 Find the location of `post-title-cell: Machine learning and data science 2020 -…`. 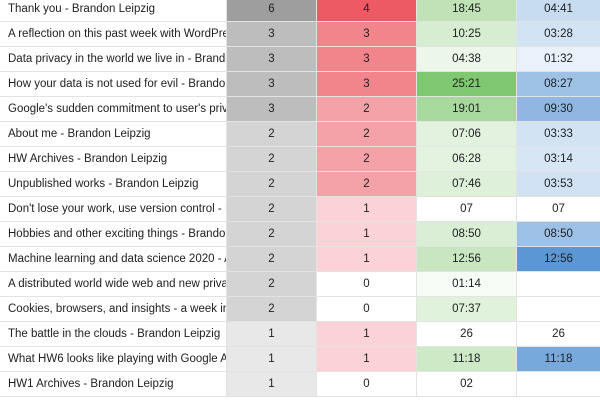

post-title-cell: Machine learning and data science 2020 -… is located at coordinates (113, 259).